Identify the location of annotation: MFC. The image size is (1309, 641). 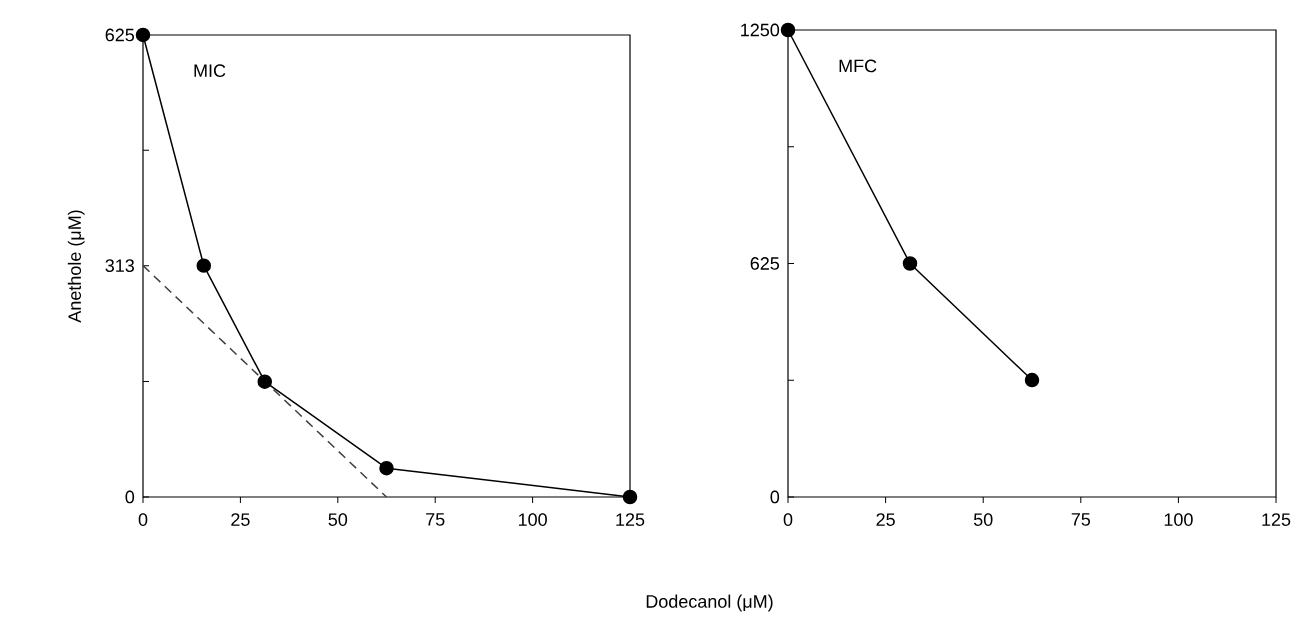
(858, 66).